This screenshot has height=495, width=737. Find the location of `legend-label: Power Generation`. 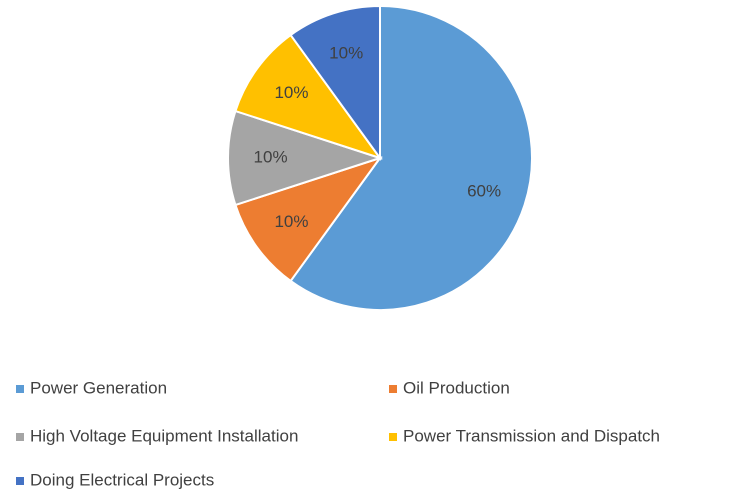

legend-label: Power Generation is located at coordinates (98, 387).